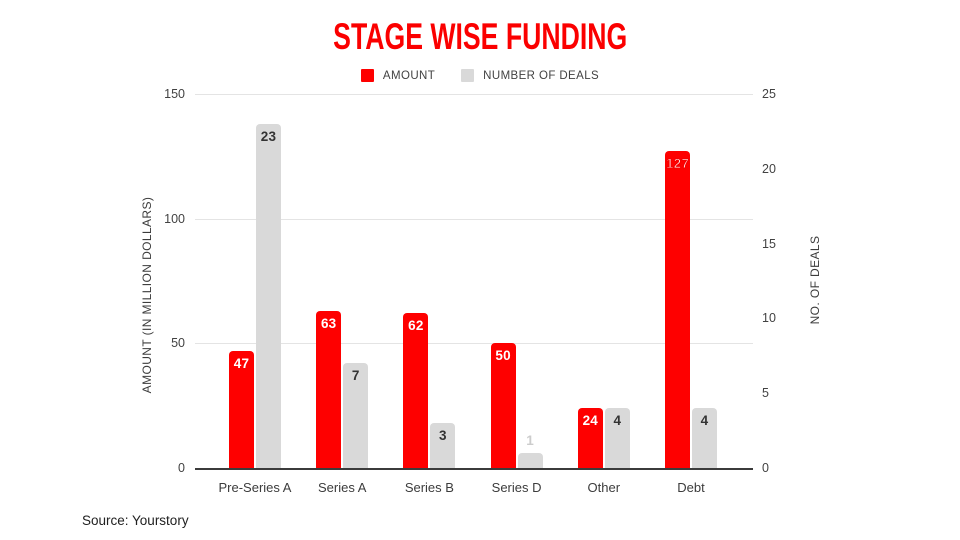  What do you see at coordinates (409, 75) in the screenshot?
I see `legend-label-amount: AMOUNT` at bounding box center [409, 75].